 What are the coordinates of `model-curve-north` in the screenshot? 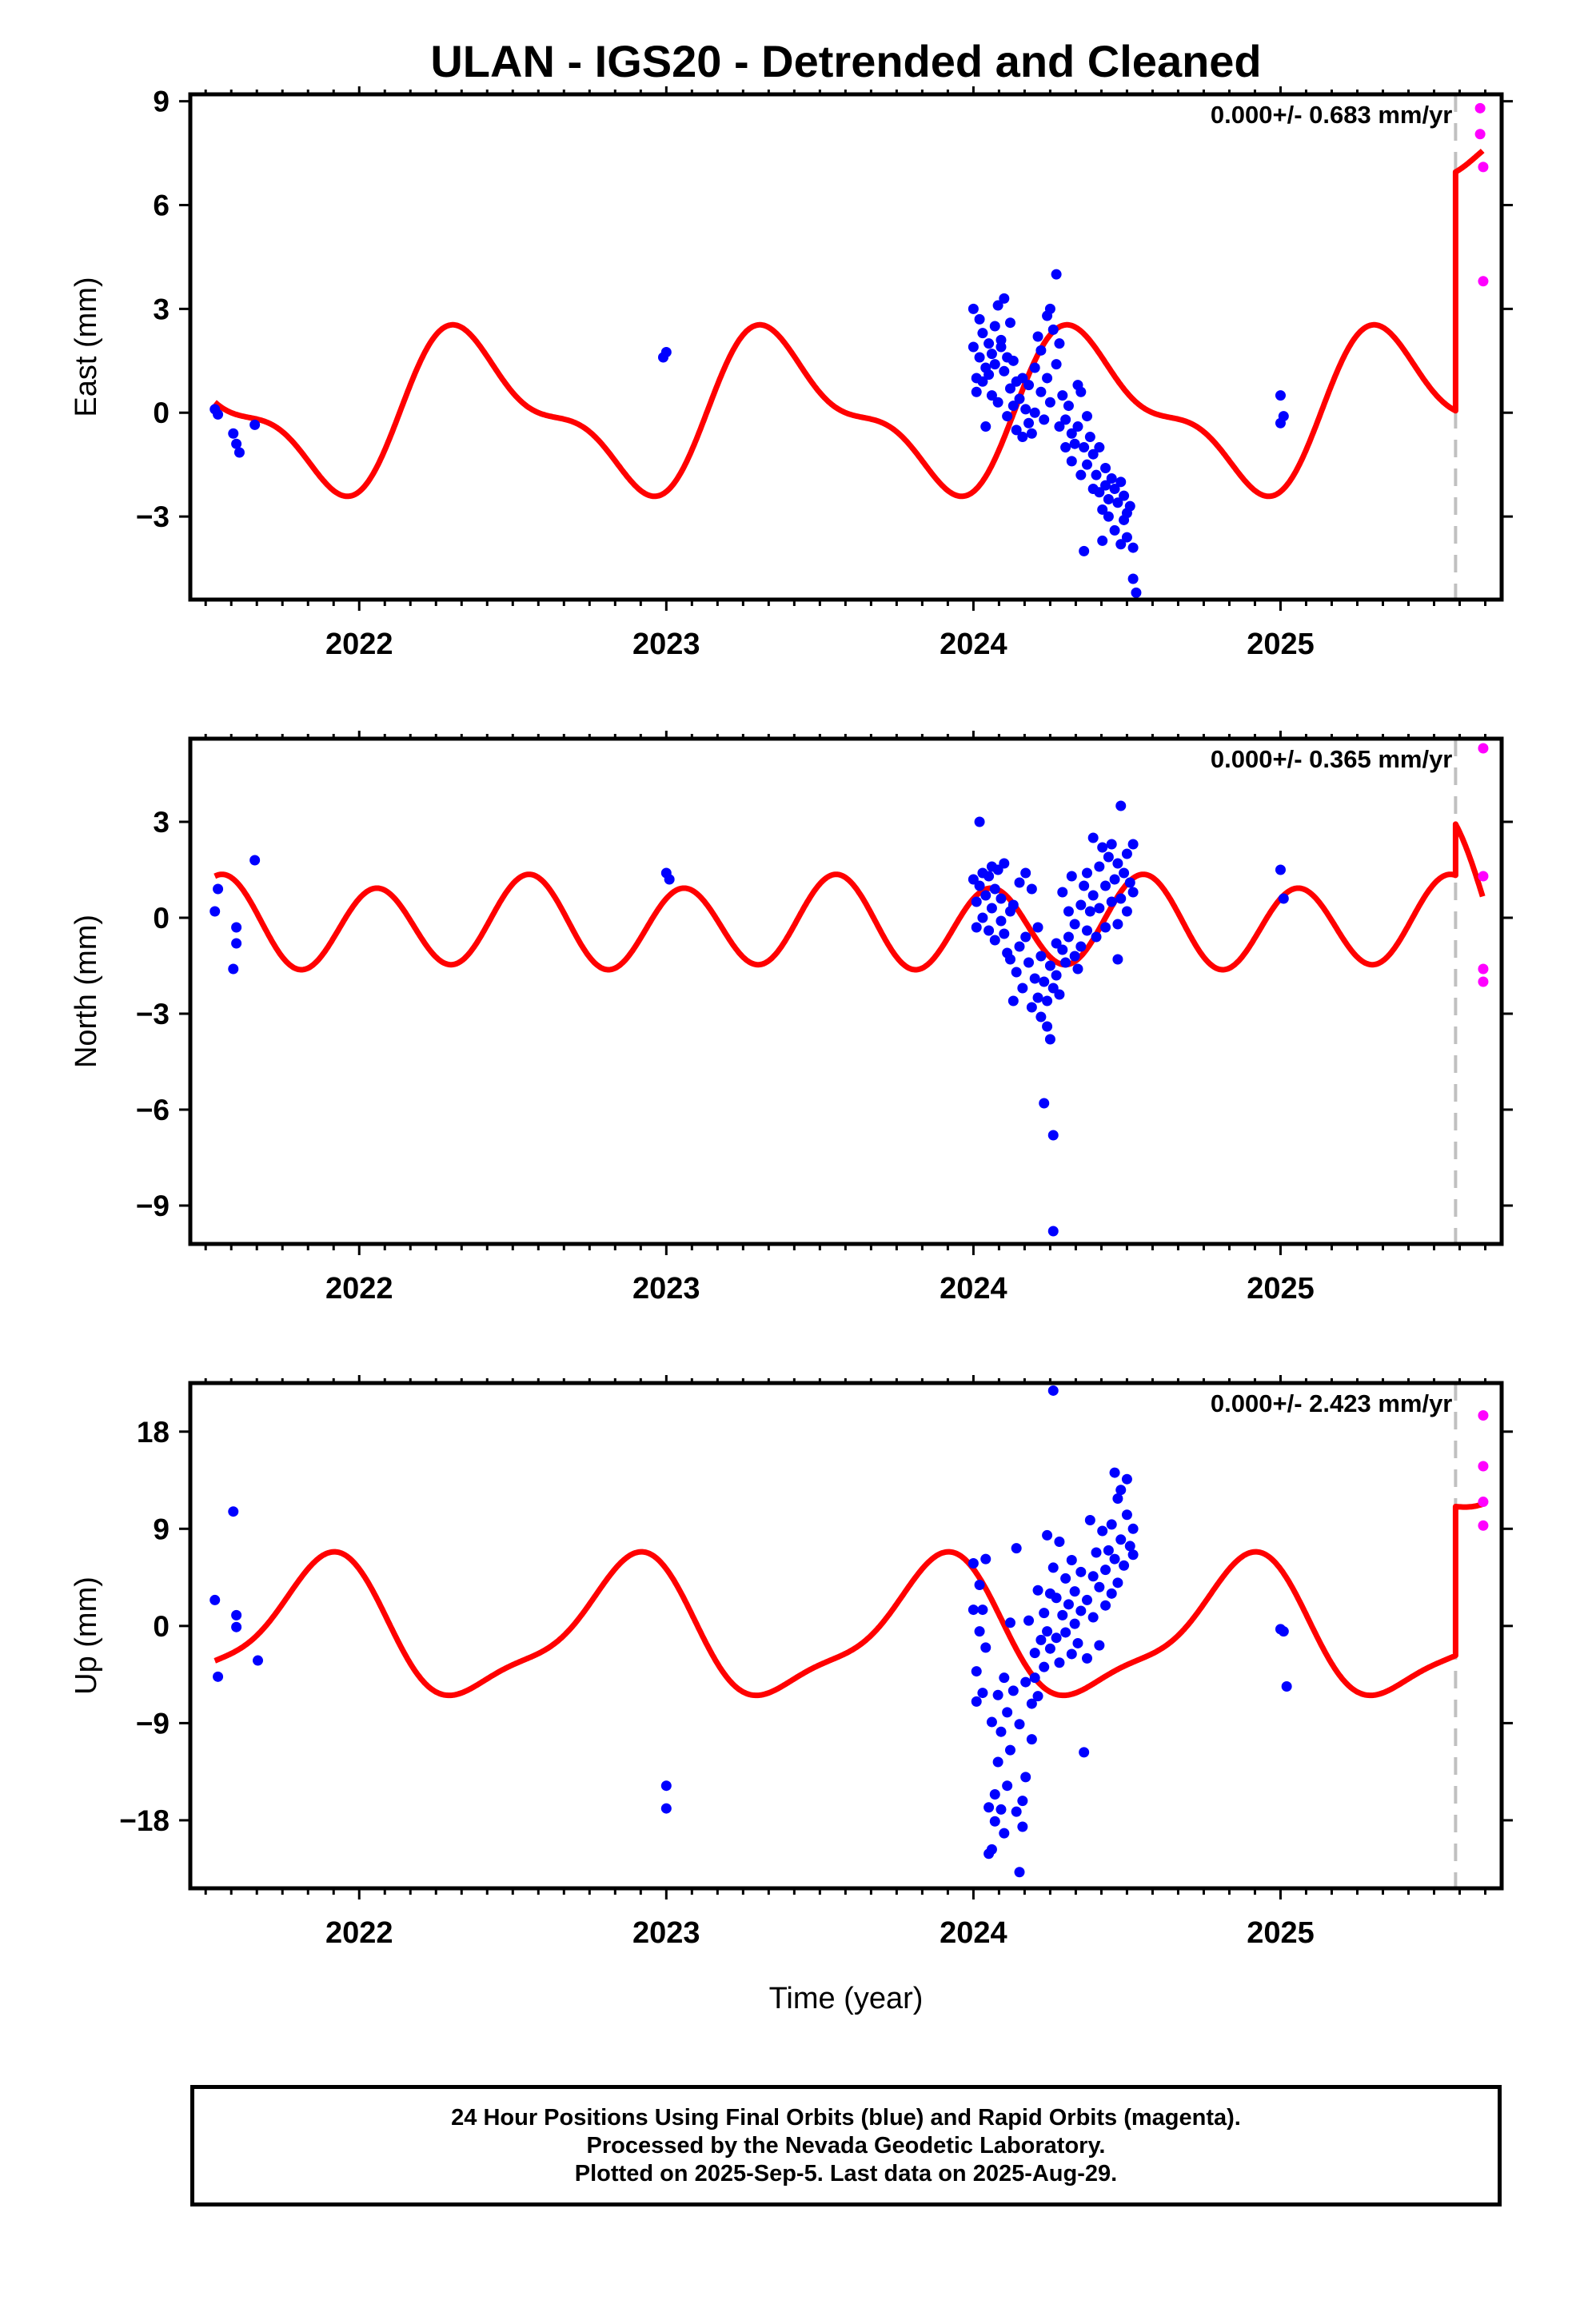 It's located at (850, 897).